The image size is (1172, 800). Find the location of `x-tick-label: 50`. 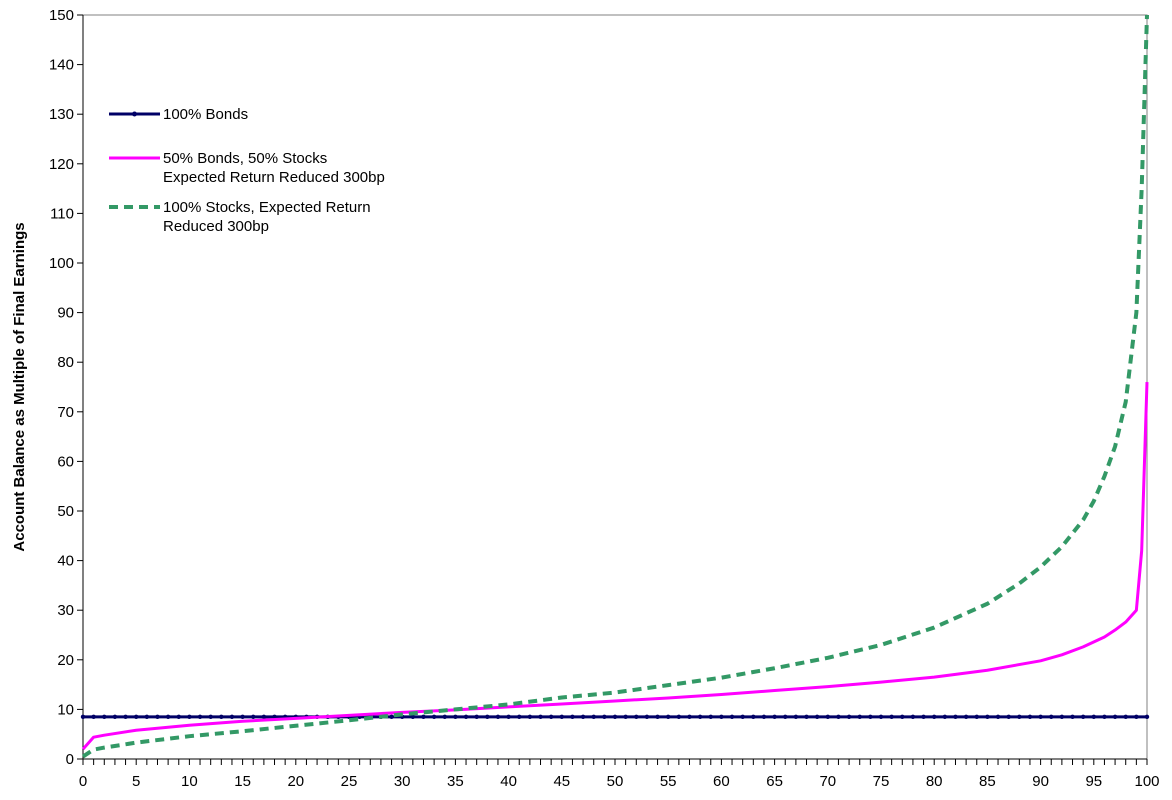

x-tick-label: 50 is located at coordinates (615, 781).